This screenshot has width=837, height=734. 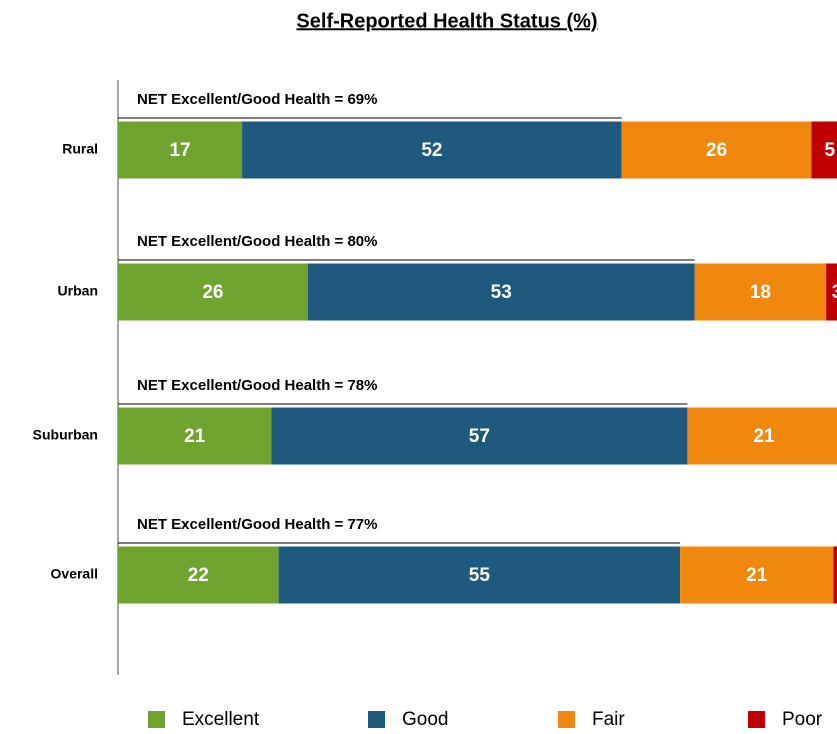 What do you see at coordinates (257, 241) in the screenshot?
I see `net-annotation: NET Excellent/Good Health = 80%` at bounding box center [257, 241].